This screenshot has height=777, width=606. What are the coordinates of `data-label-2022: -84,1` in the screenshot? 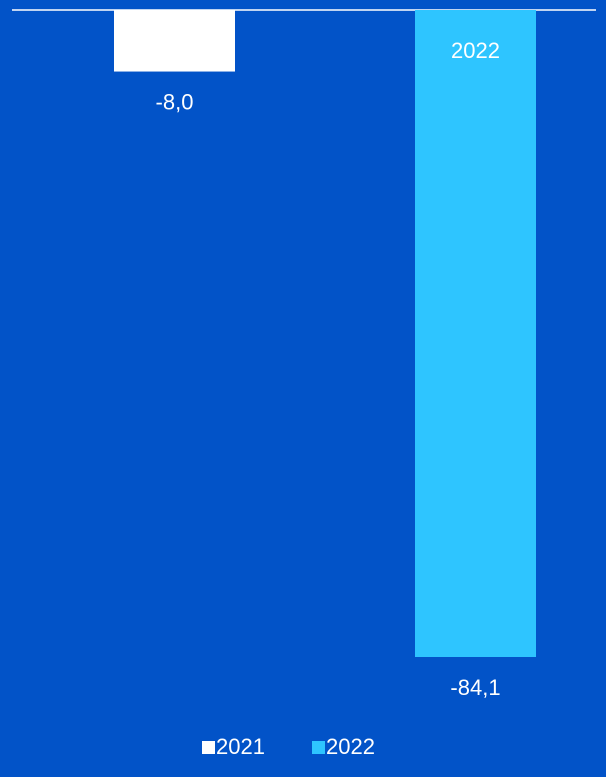 It's located at (475, 687).